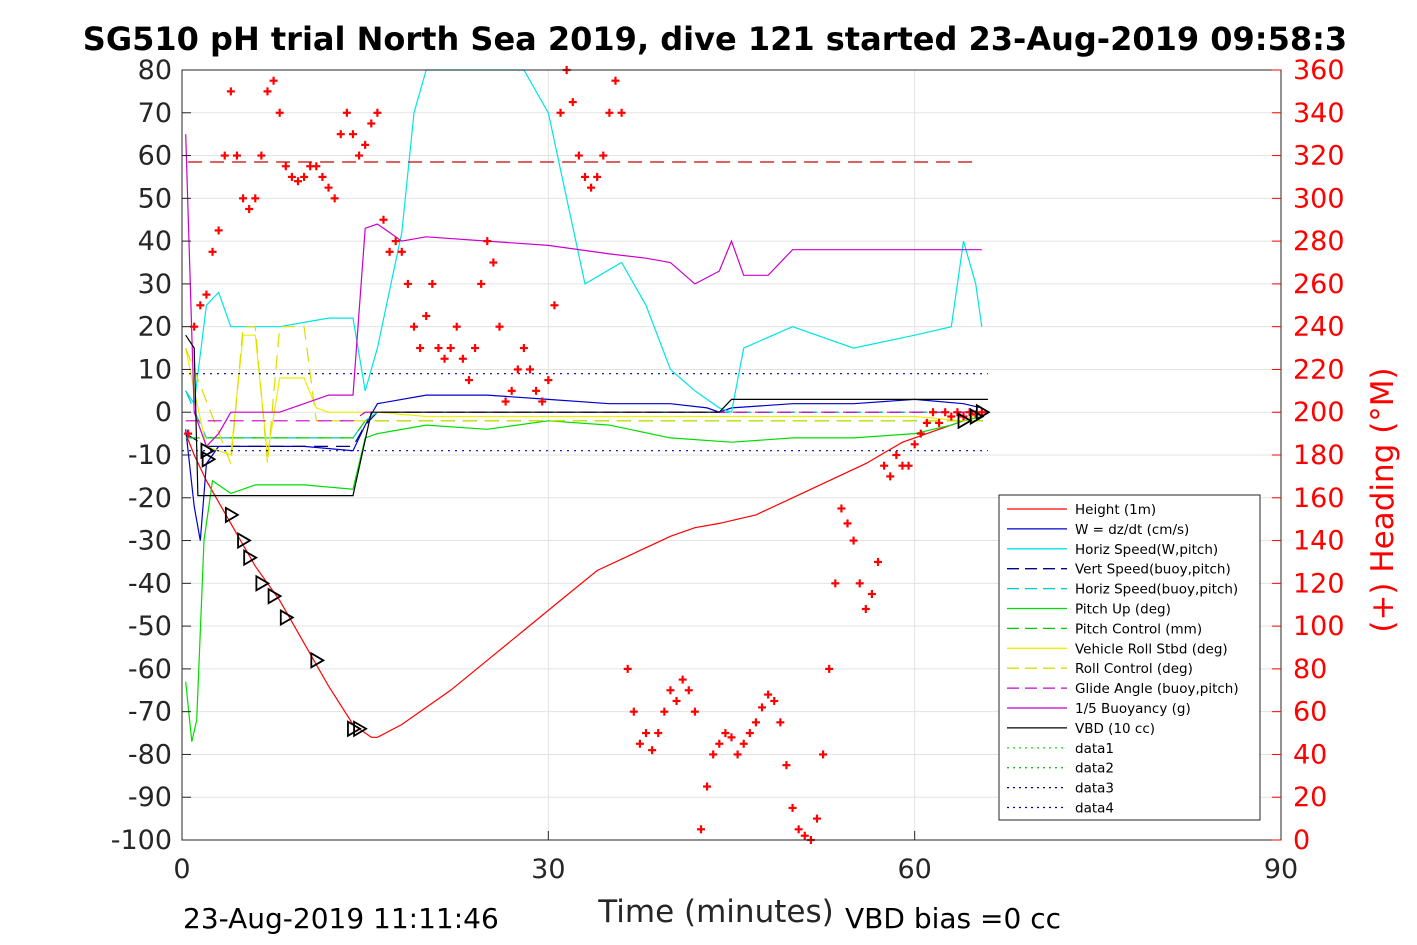 The height and width of the screenshot is (945, 1417). What do you see at coordinates (1310, 797) in the screenshot?
I see `y-right-tick-label: 20` at bounding box center [1310, 797].